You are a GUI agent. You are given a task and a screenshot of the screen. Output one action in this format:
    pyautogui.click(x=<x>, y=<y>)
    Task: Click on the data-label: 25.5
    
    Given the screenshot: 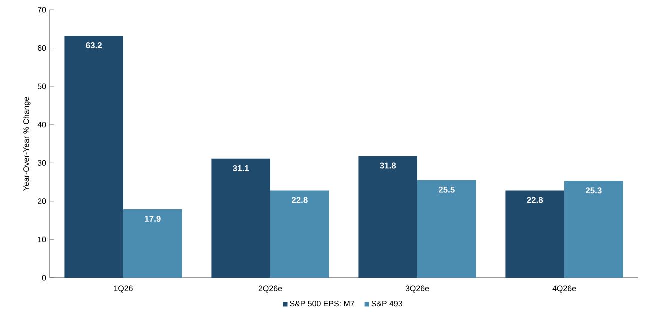 What is the action you would take?
    pyautogui.click(x=446, y=189)
    